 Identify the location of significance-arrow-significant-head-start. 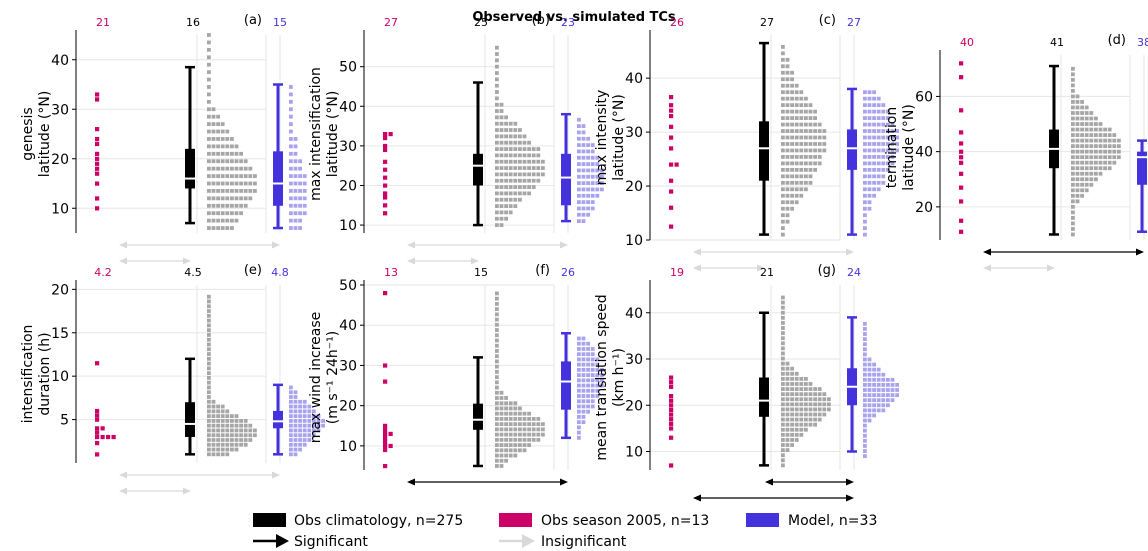
(987, 252).